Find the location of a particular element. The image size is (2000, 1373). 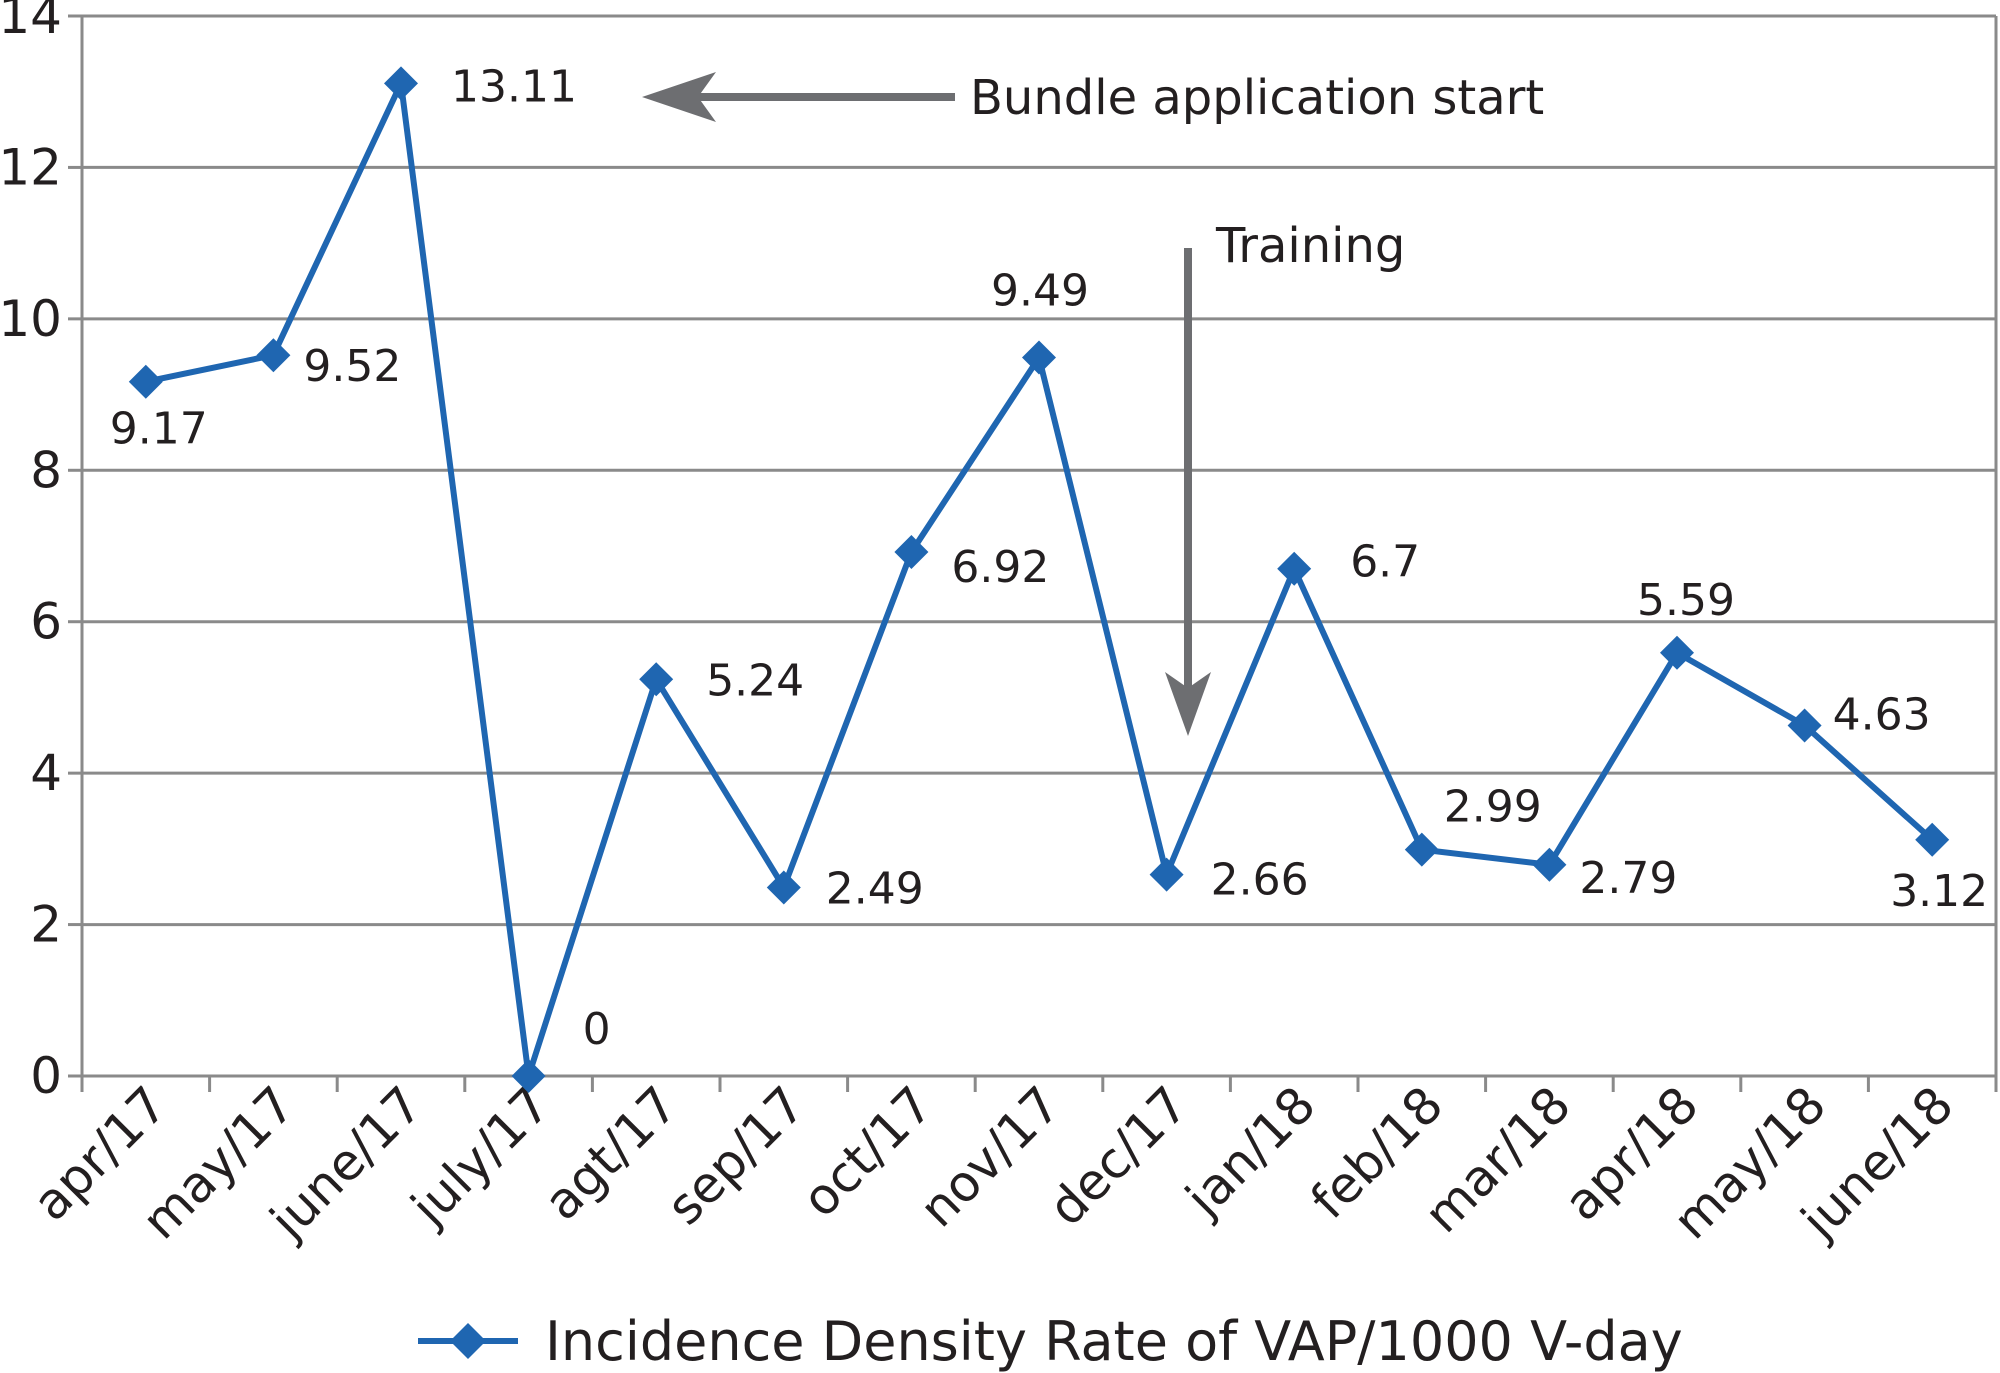

legend-label: Incidence Density Rate of VAP/1000 V-day is located at coordinates (1114, 1341).